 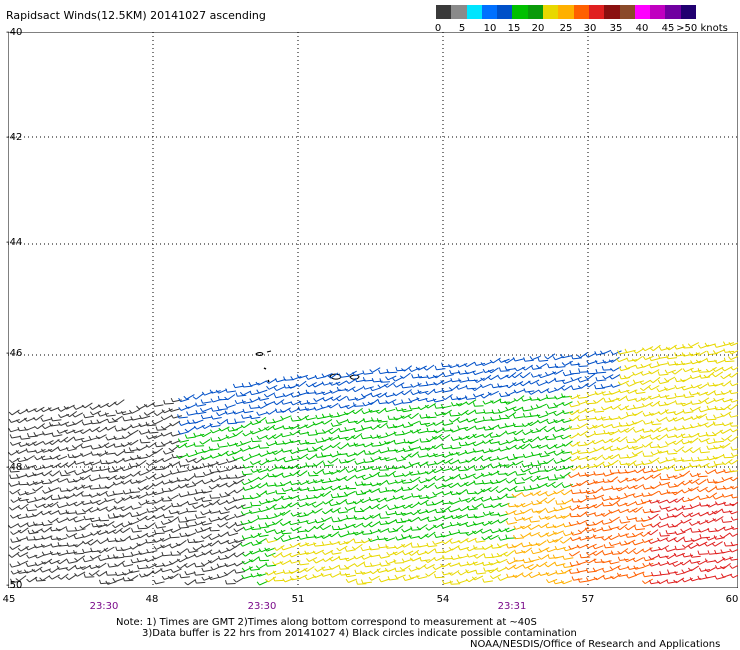 I want to click on time-label: 23:30, so click(x=262, y=606).